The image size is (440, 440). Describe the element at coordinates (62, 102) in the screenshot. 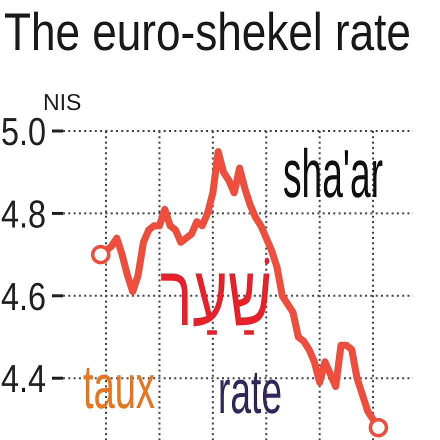

I see `ylabel: NIS` at that location.